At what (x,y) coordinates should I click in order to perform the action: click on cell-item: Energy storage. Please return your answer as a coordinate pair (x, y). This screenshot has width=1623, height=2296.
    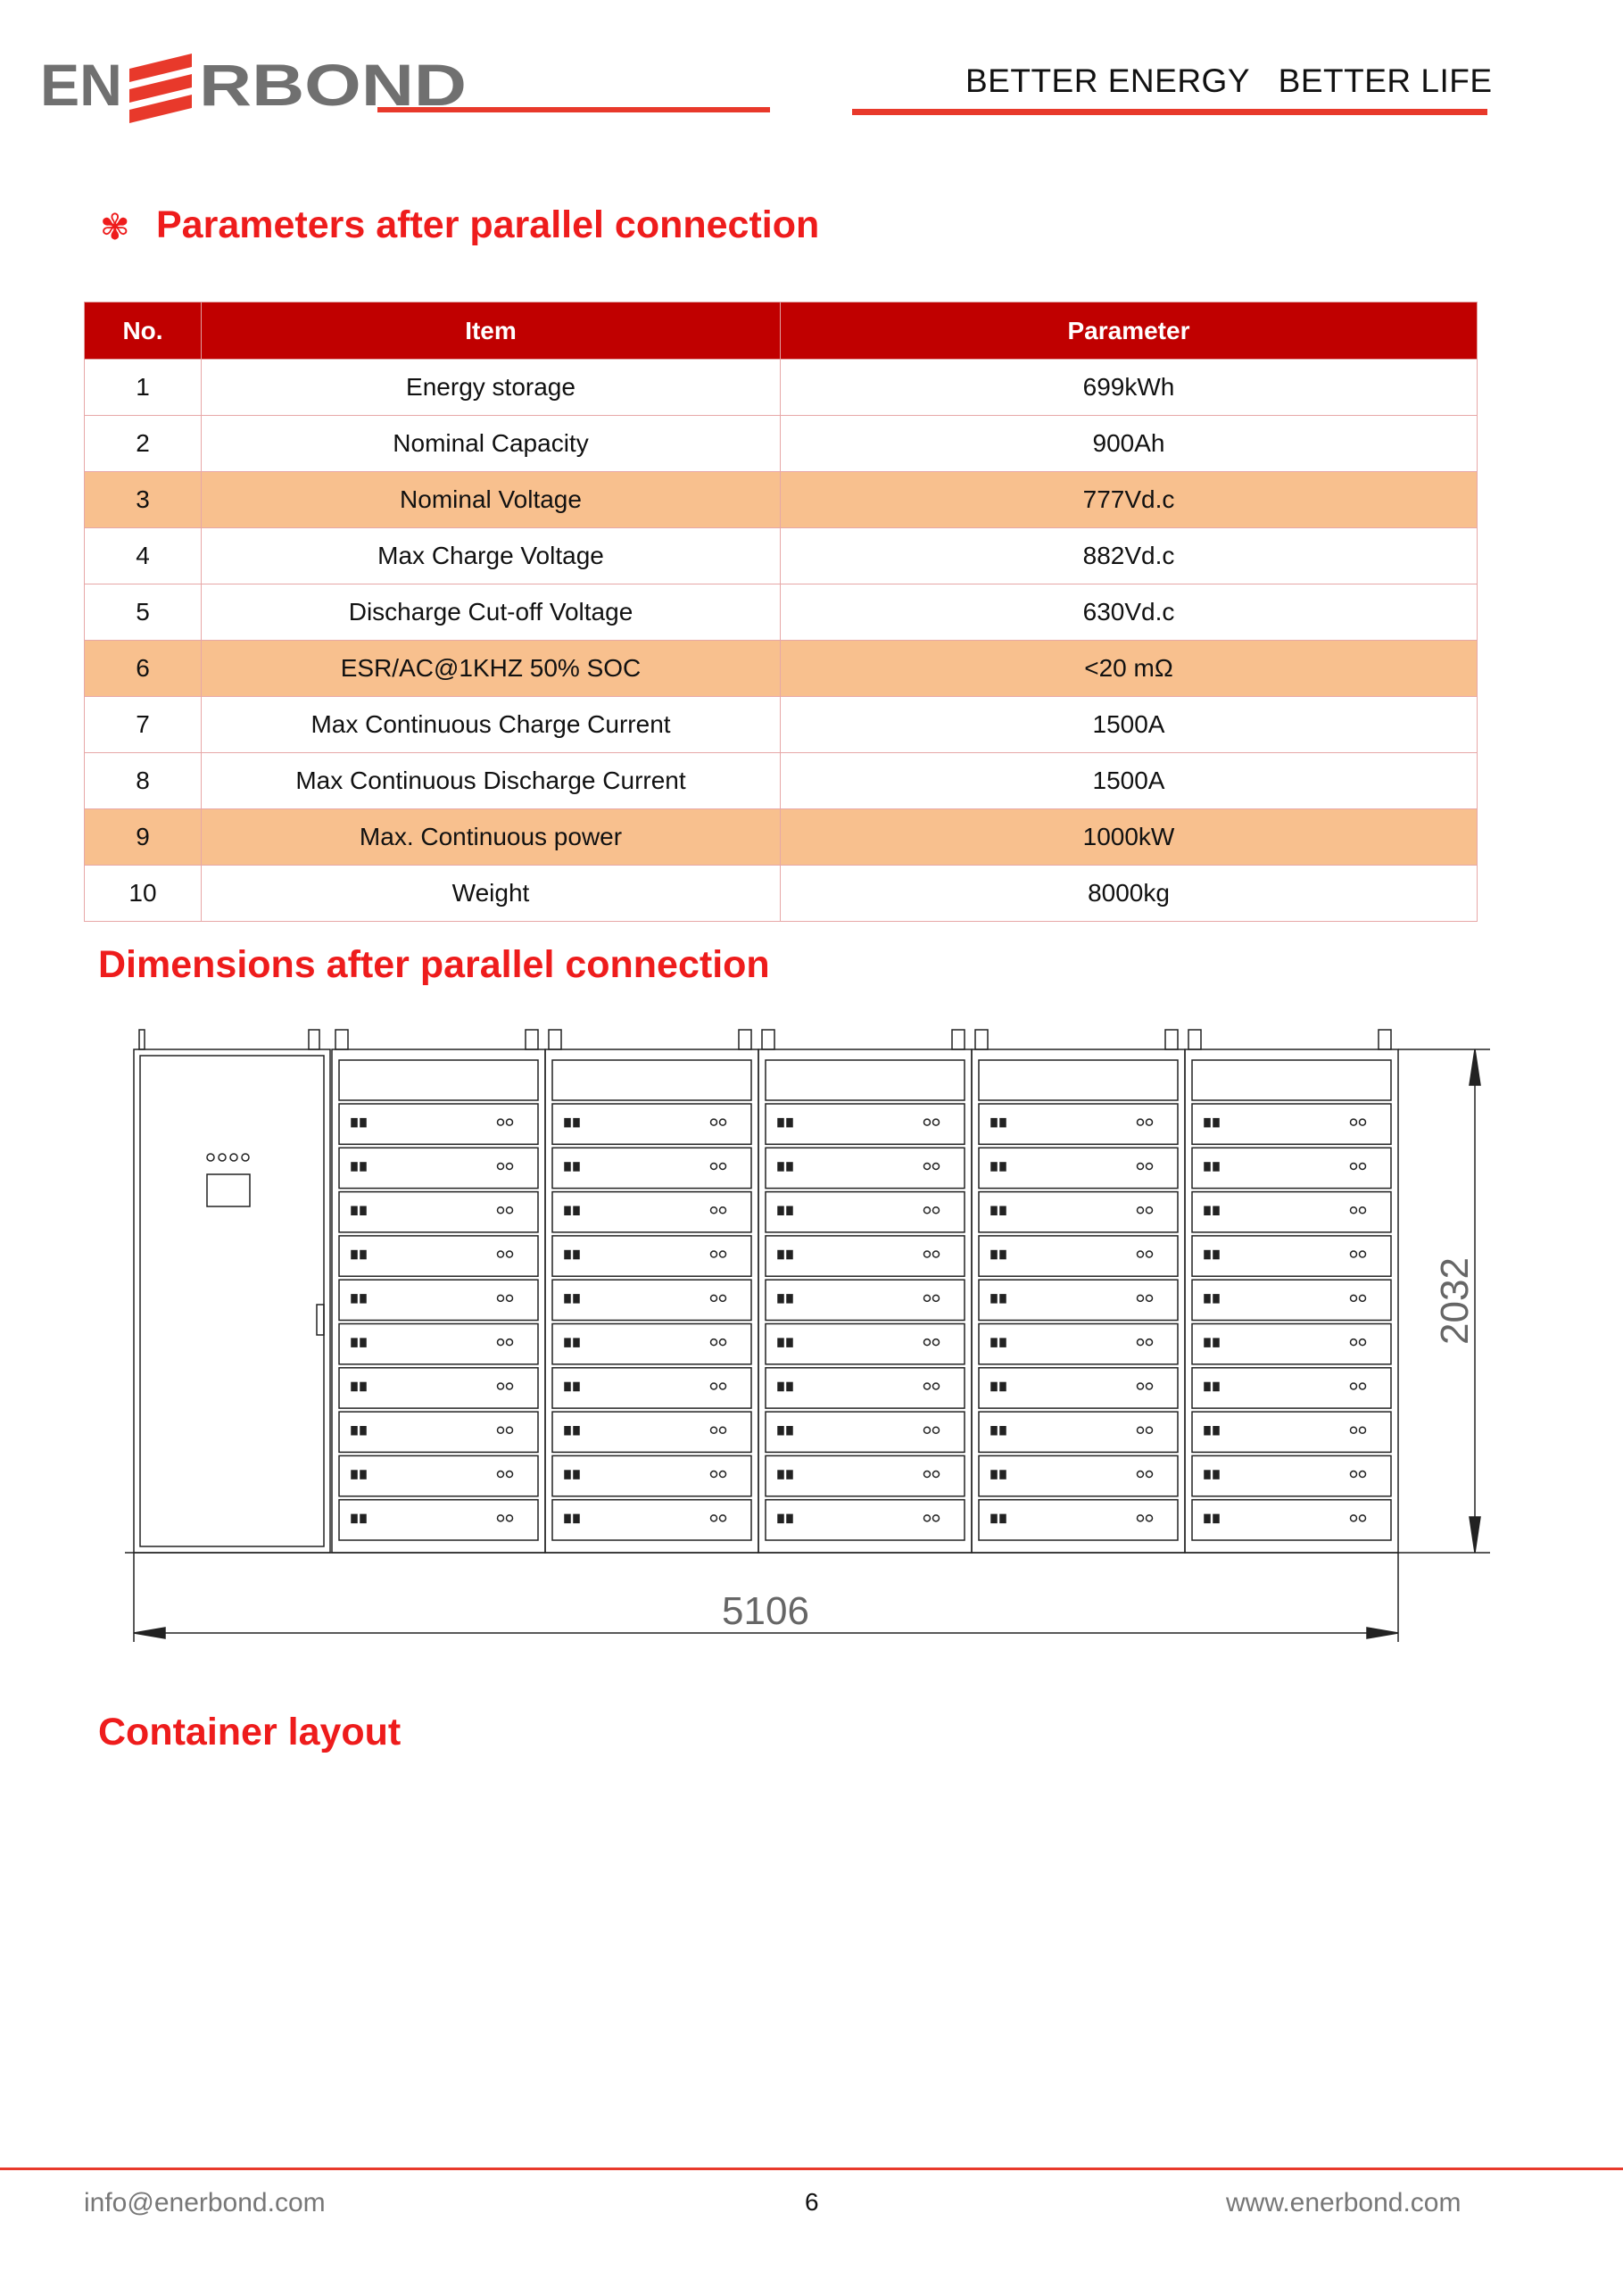
    Looking at the image, I should click on (491, 388).